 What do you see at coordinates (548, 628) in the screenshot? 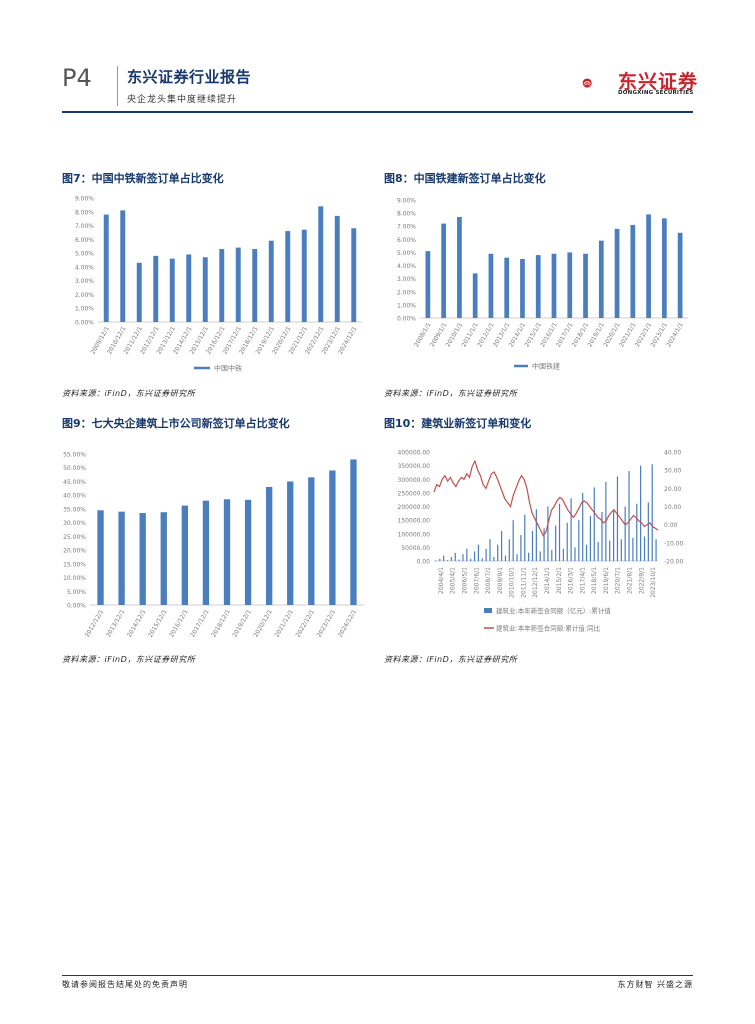
I see `legend-label-line: 建筑业:本年新签合同额:累计值:同比` at bounding box center [548, 628].